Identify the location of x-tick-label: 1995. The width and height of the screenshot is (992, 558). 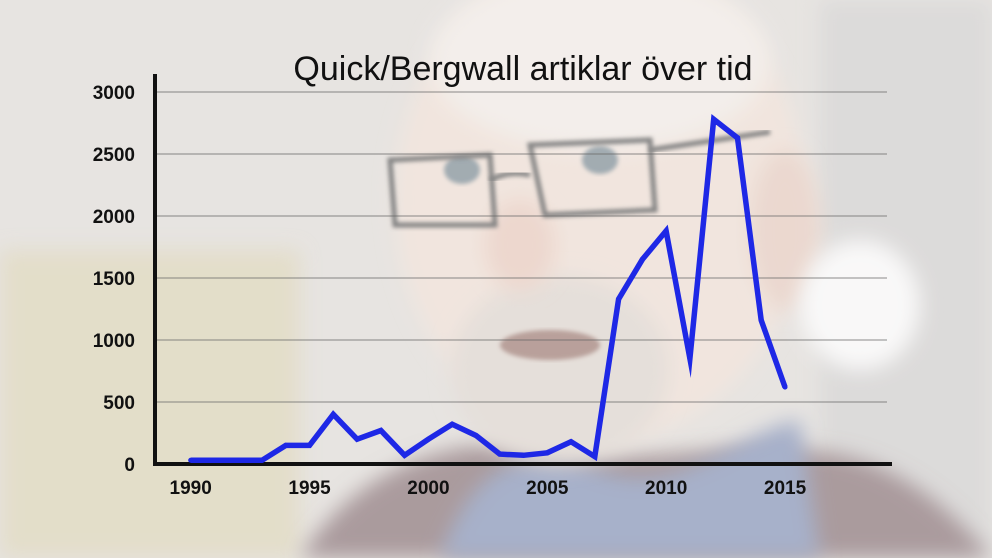
(309, 488).